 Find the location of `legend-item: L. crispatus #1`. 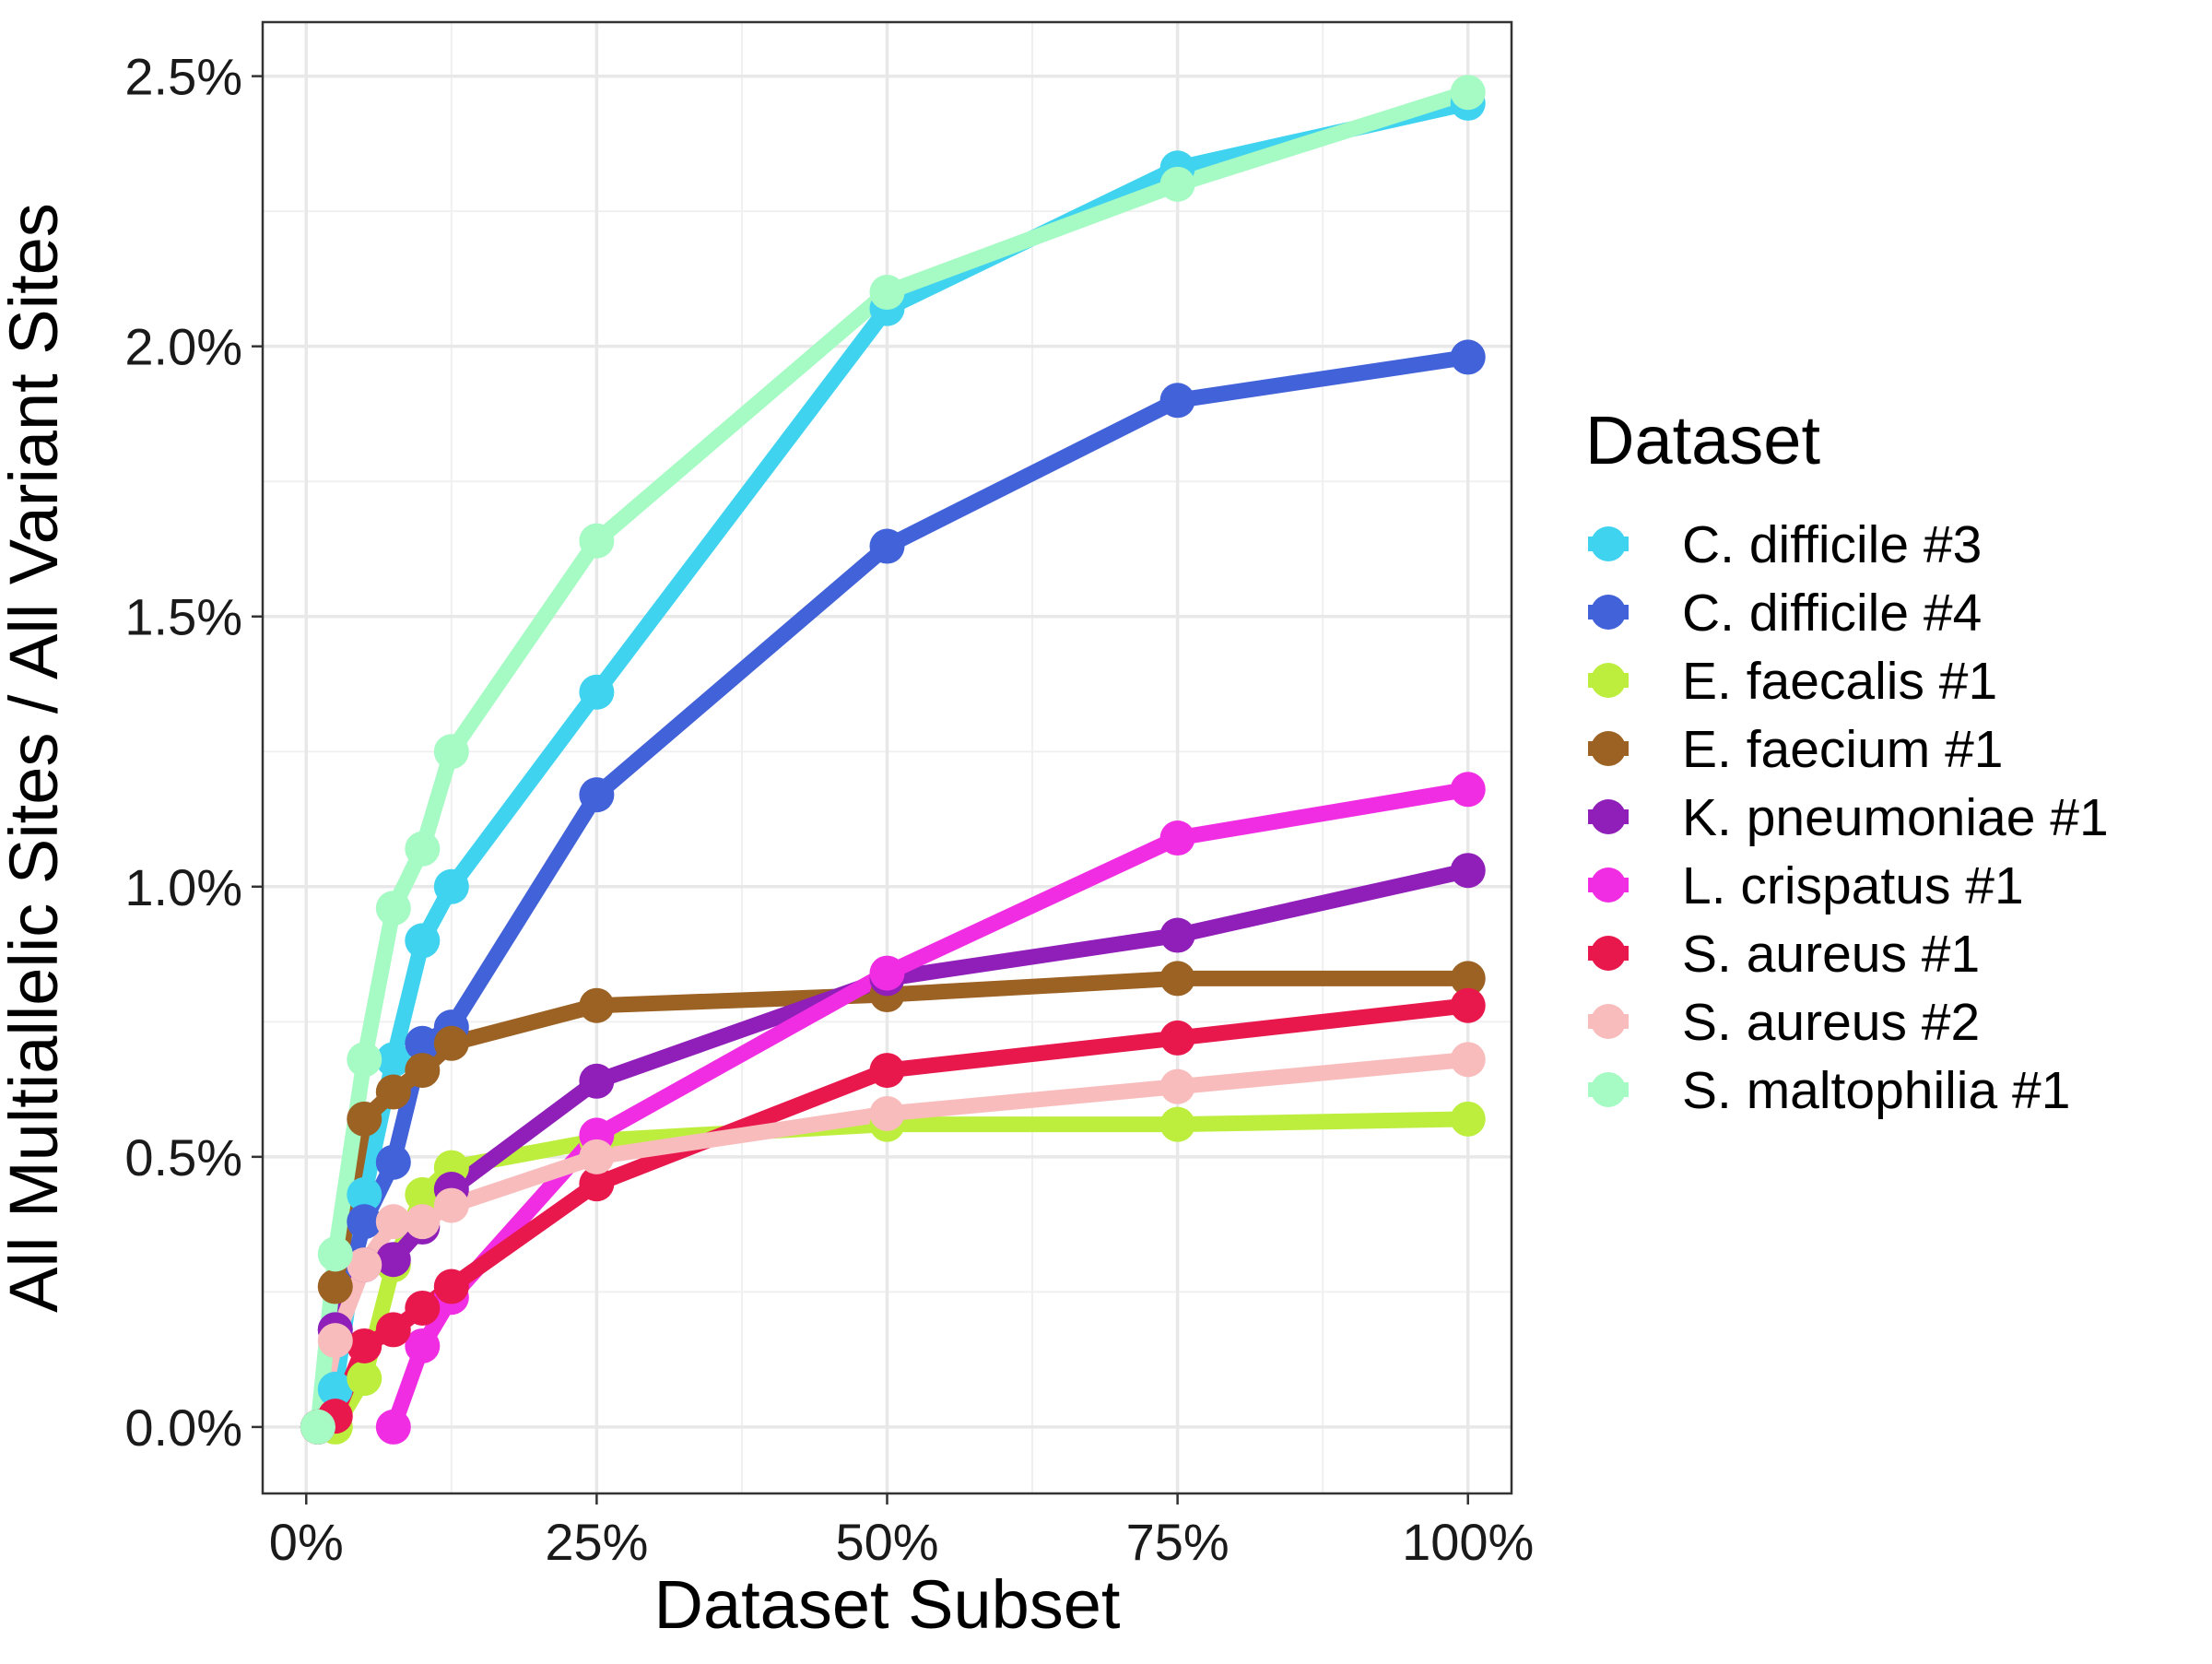

legend-item: L. crispatus #1 is located at coordinates (1806, 885).